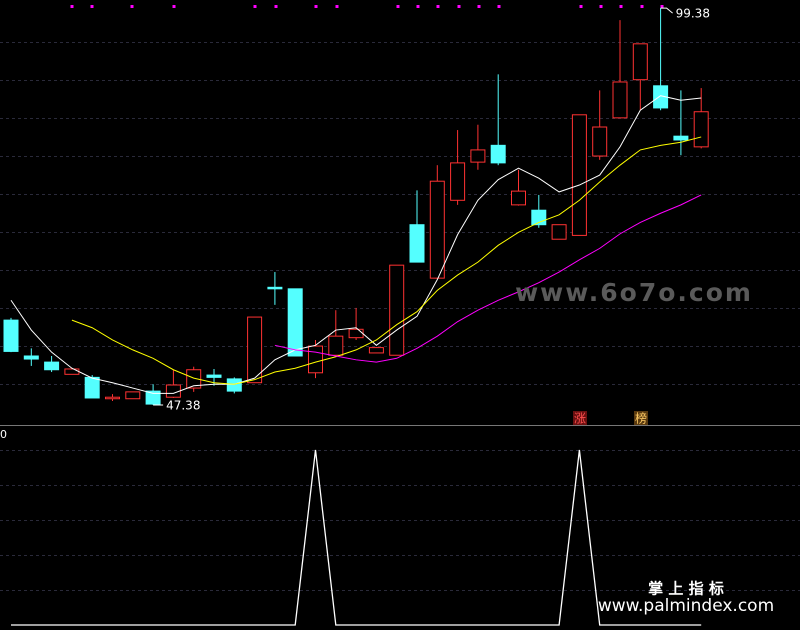  What do you see at coordinates (693, 14) in the screenshot?
I see `high-label: 99.38` at bounding box center [693, 14].